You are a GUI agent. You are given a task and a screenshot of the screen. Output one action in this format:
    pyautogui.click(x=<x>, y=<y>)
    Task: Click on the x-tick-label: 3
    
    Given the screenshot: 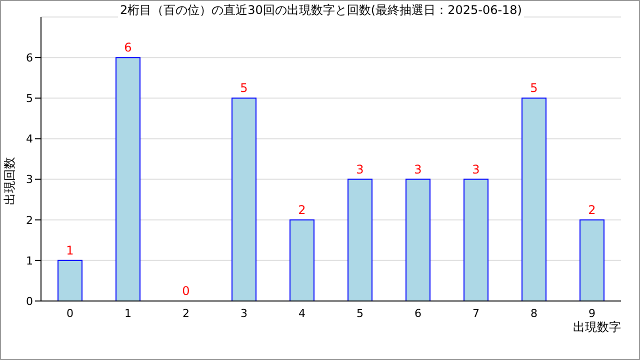 What is the action you would take?
    pyautogui.click(x=244, y=313)
    